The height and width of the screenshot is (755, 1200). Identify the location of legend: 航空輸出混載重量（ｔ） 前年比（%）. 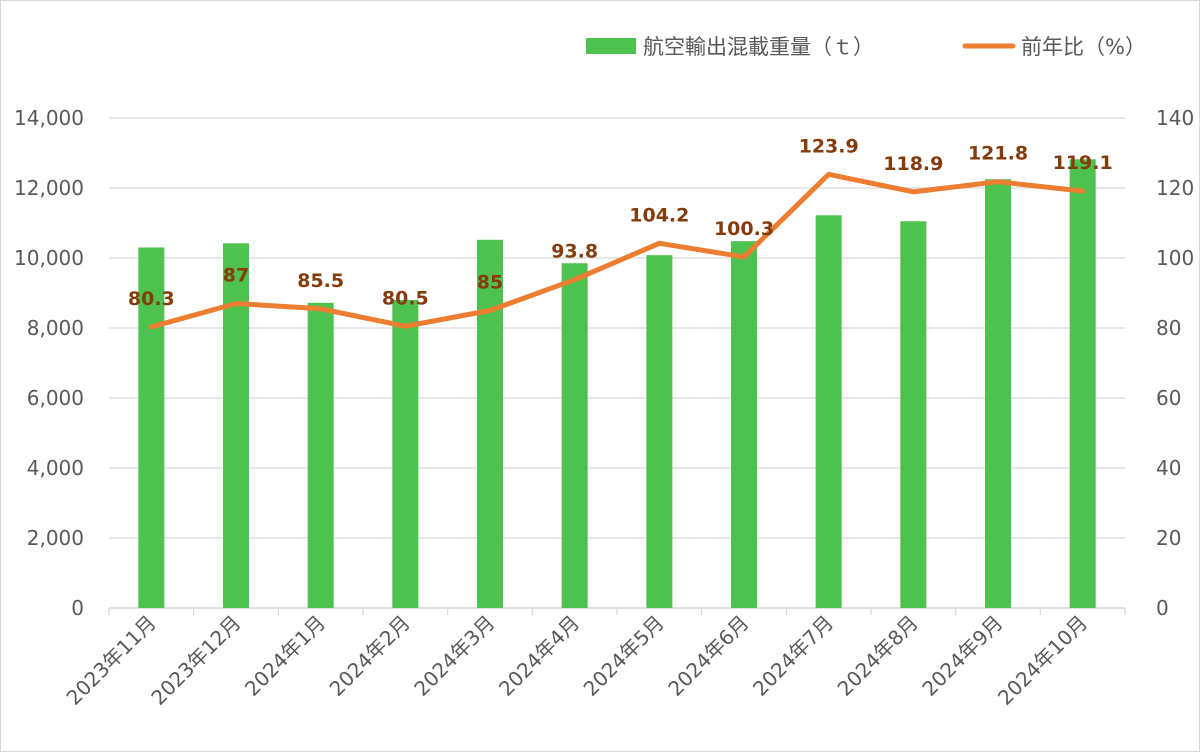
(866, 47).